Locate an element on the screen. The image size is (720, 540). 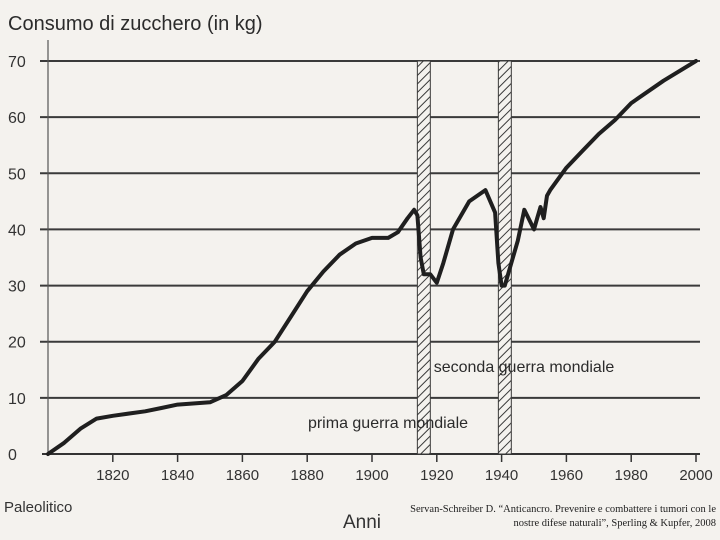
x-tick-label: 1940 is located at coordinates (501, 475).